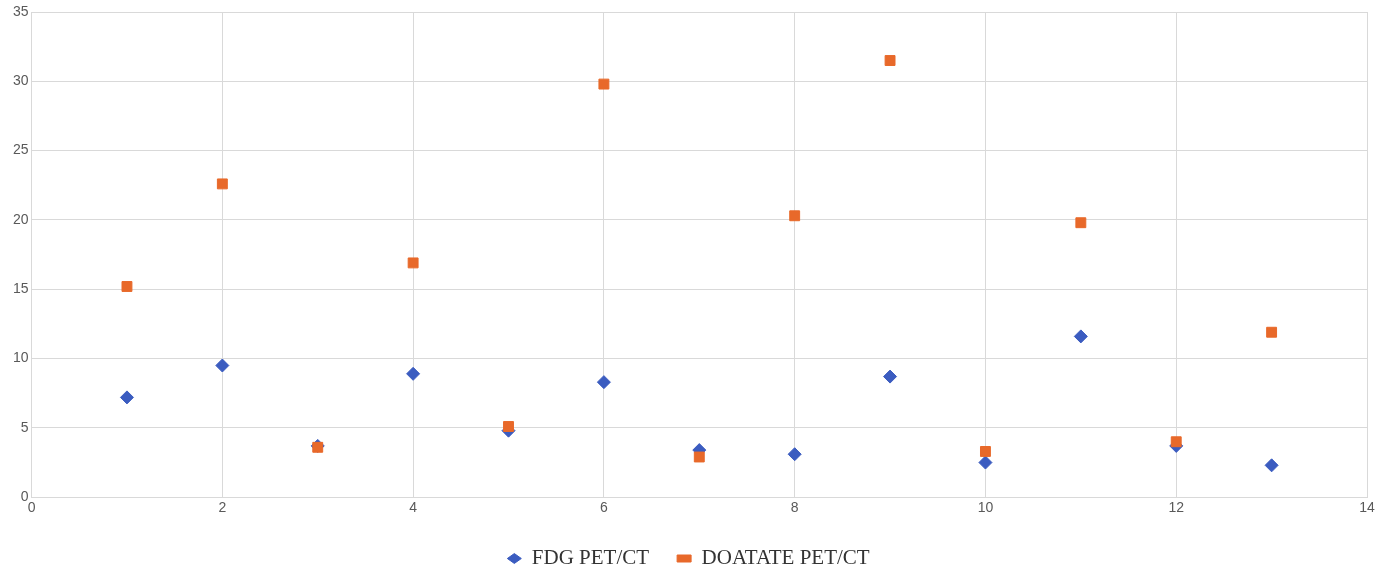  What do you see at coordinates (794, 507) in the screenshot?
I see `x-tick-label: 8` at bounding box center [794, 507].